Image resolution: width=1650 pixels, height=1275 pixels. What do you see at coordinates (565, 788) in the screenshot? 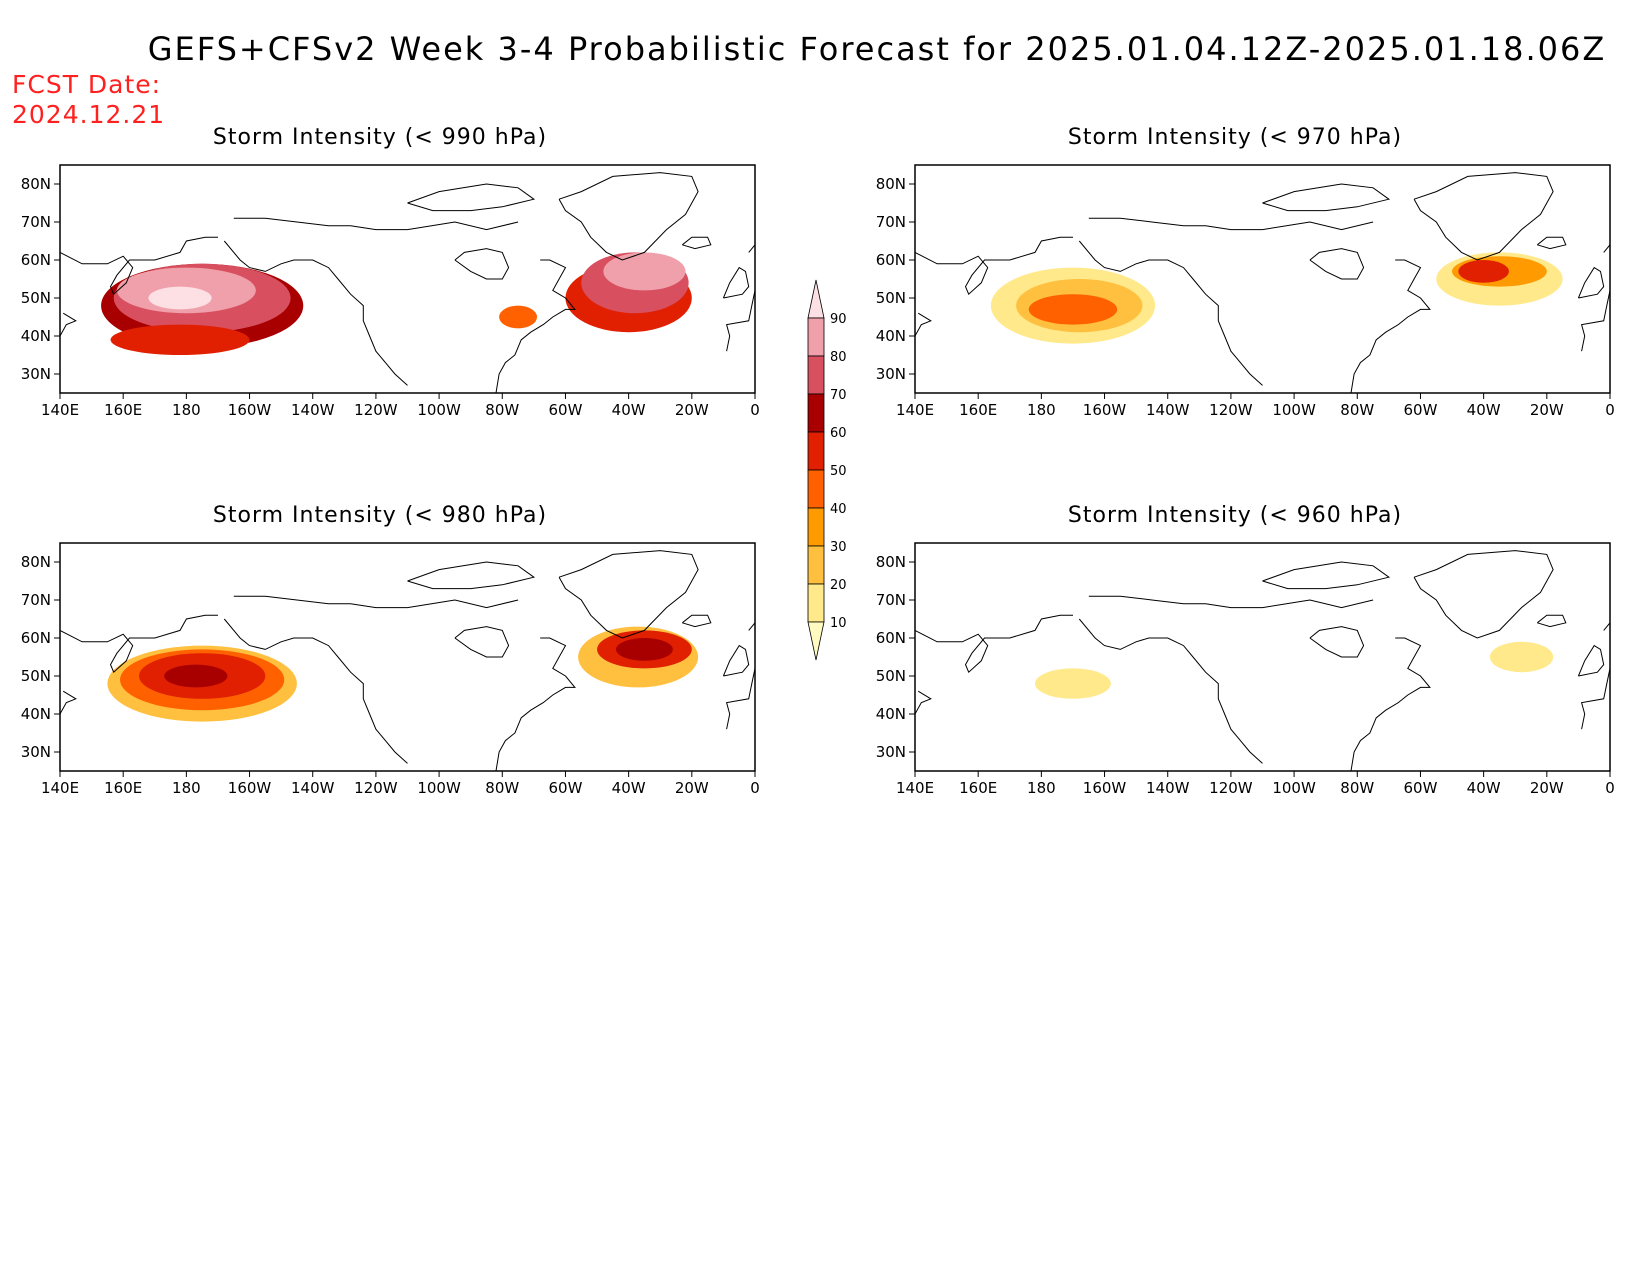
I see `lon-label: 60W` at bounding box center [565, 788].